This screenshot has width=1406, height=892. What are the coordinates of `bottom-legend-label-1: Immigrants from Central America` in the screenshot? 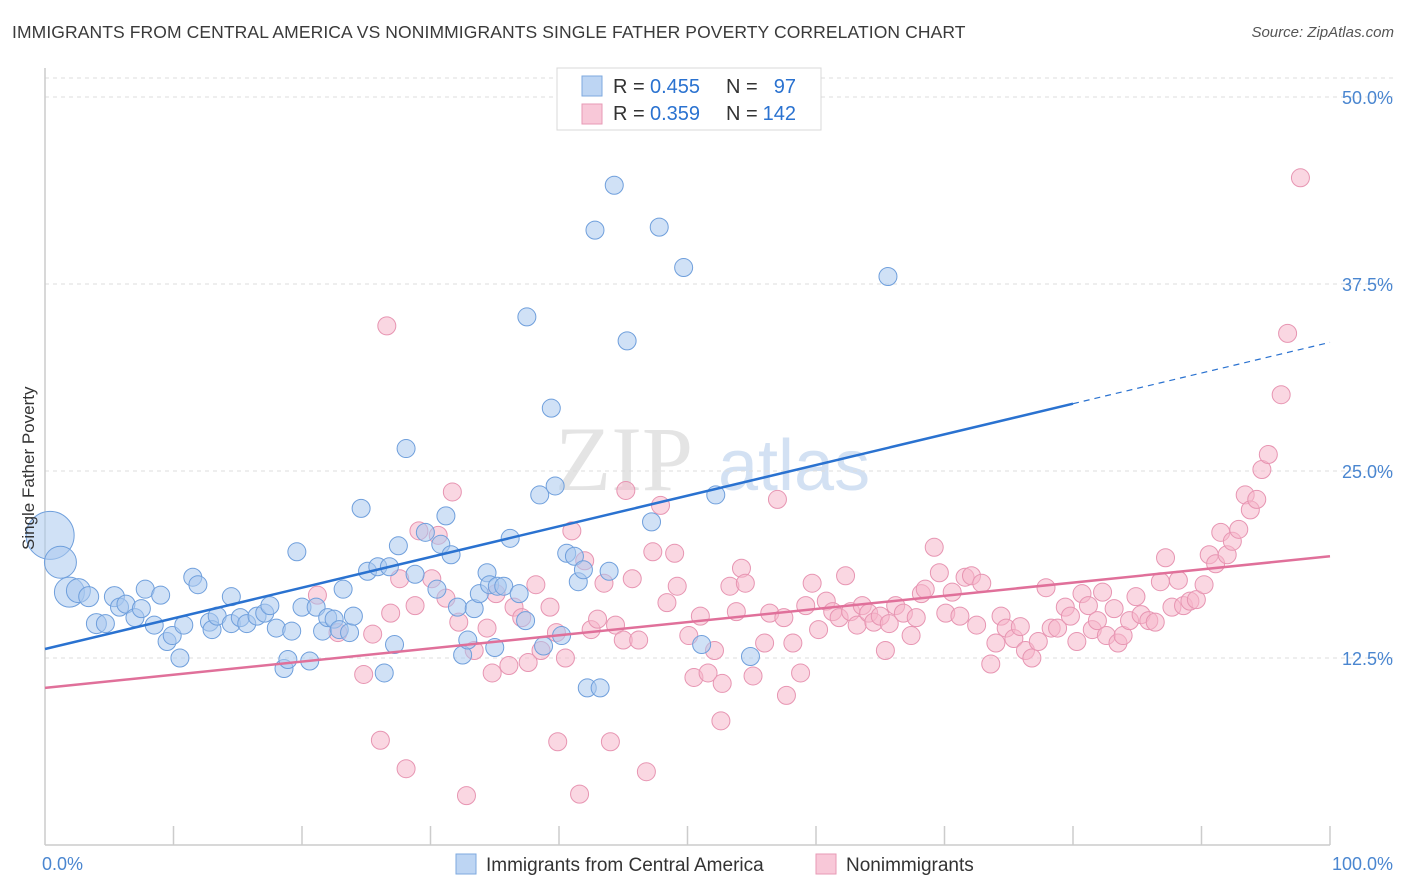 It's located at (625, 865).